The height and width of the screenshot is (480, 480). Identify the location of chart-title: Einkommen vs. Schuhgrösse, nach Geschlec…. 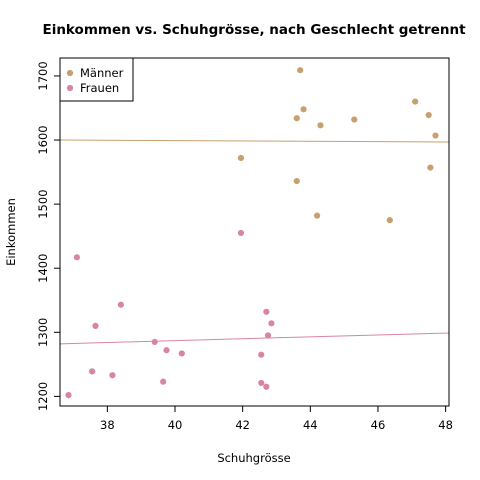
(254, 30).